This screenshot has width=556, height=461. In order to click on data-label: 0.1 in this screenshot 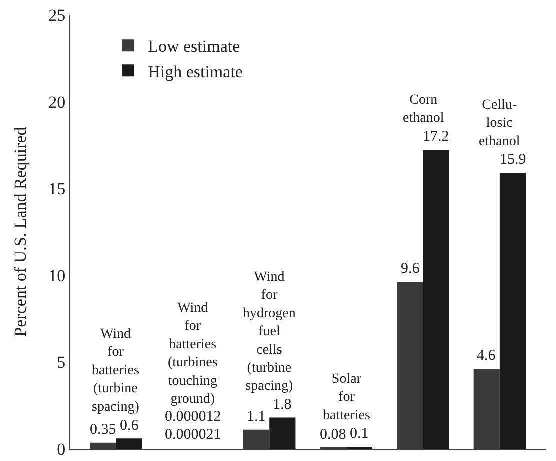, I will do `click(359, 434)`.